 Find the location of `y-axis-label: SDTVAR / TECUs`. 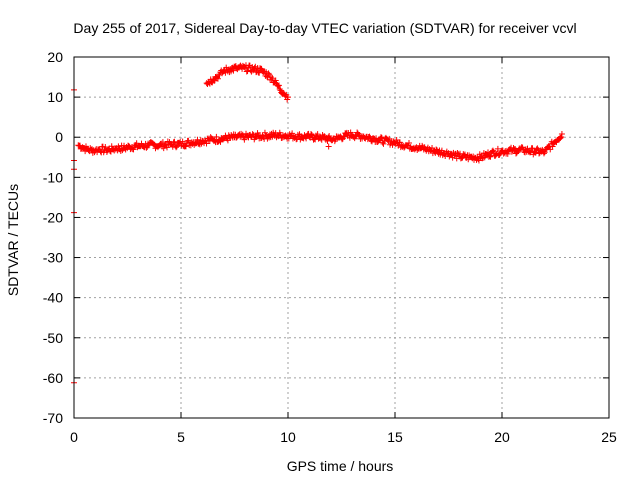

y-axis-label: SDTVAR / TECUs is located at coordinates (13, 240).